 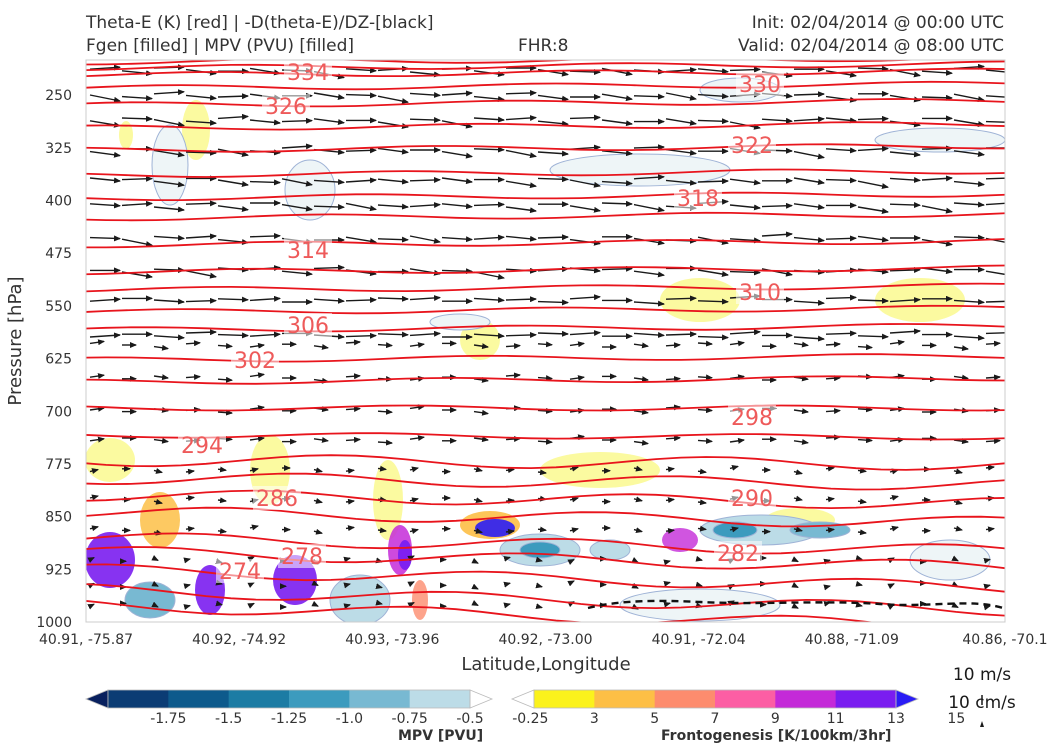 What do you see at coordinates (58, 307) in the screenshot?
I see `y-tick-label: 550` at bounding box center [58, 307].